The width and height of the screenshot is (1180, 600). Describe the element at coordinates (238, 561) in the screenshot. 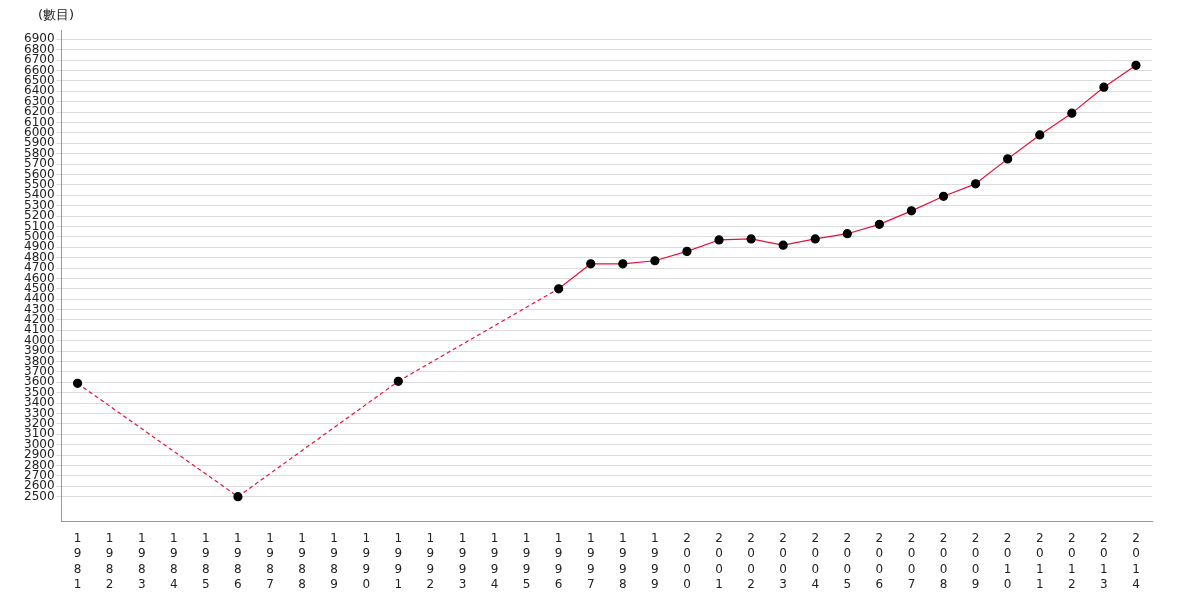

I see `x-tick-label: 1986` at that location.